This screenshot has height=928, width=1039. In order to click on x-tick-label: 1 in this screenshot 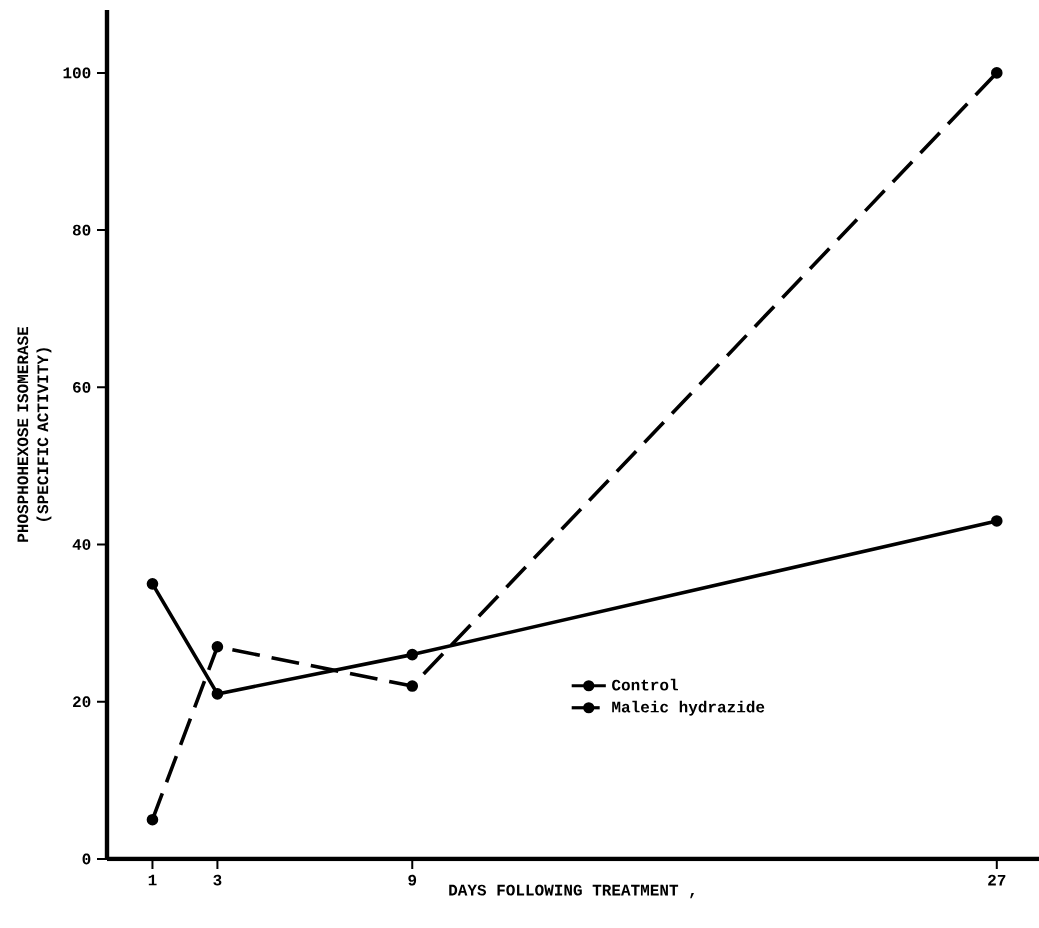, I will do `click(152, 880)`.